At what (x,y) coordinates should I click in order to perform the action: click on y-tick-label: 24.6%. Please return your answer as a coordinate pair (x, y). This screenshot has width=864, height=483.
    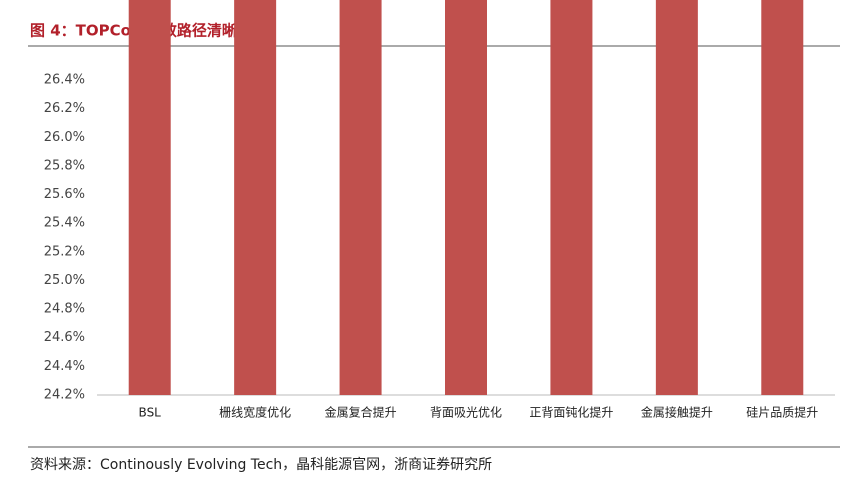
    Looking at the image, I should click on (64, 337).